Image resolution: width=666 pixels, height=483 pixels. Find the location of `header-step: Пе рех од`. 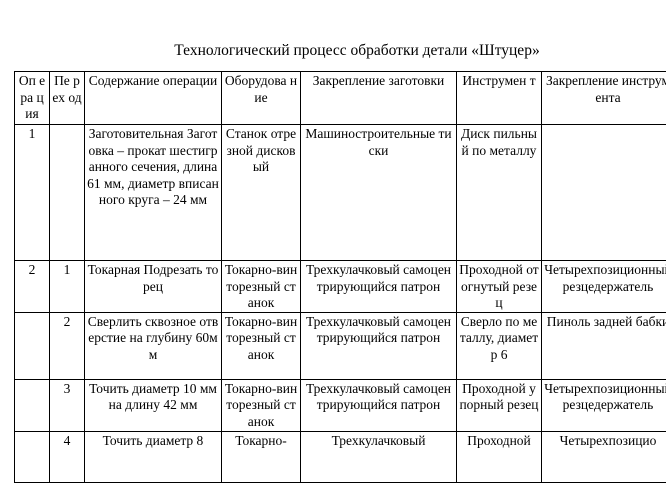

header-step: Пе рех од is located at coordinates (67, 98).